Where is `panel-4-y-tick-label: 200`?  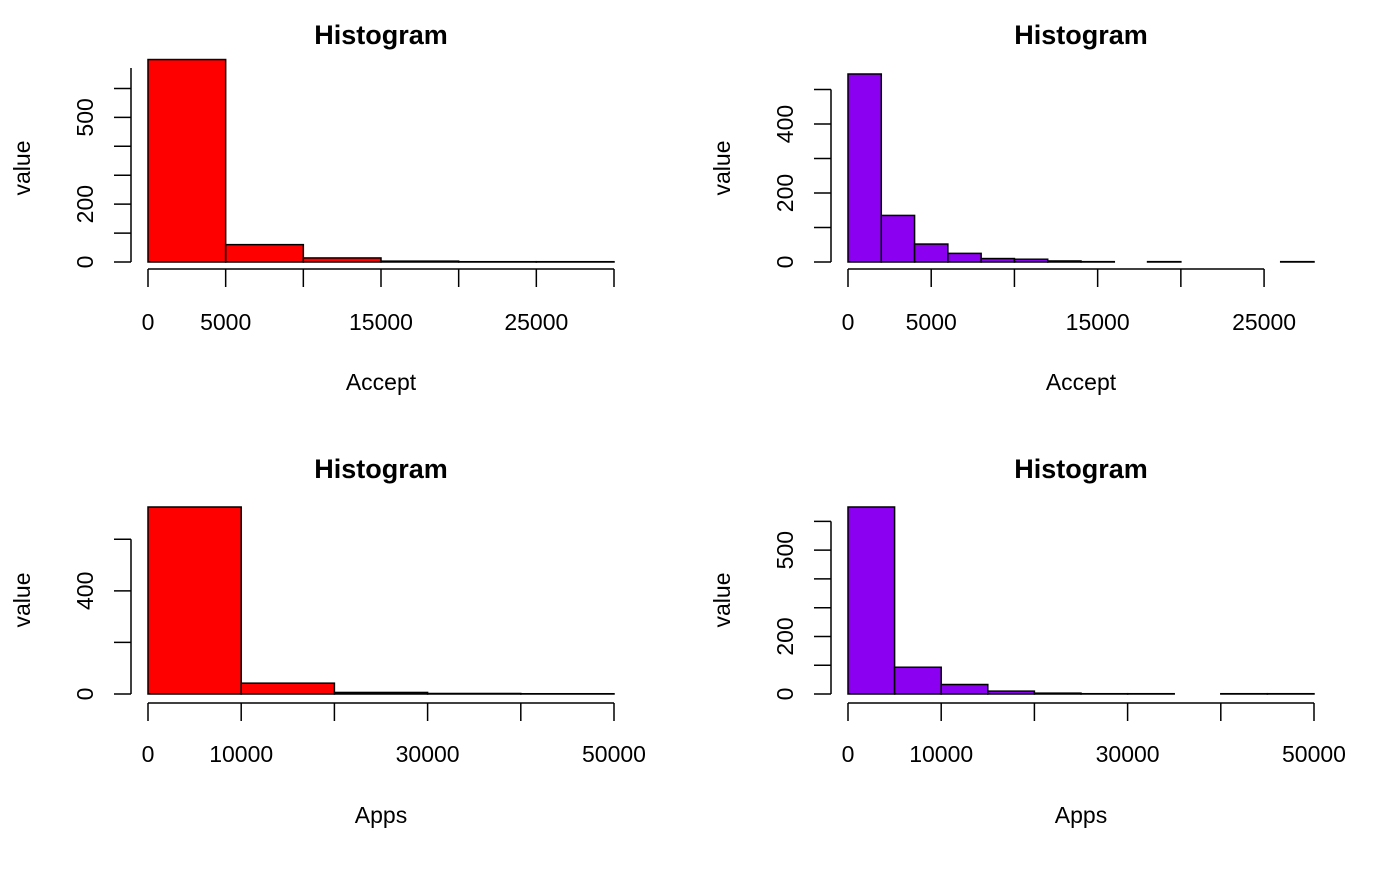 panel-4-y-tick-label: 200 is located at coordinates (785, 636).